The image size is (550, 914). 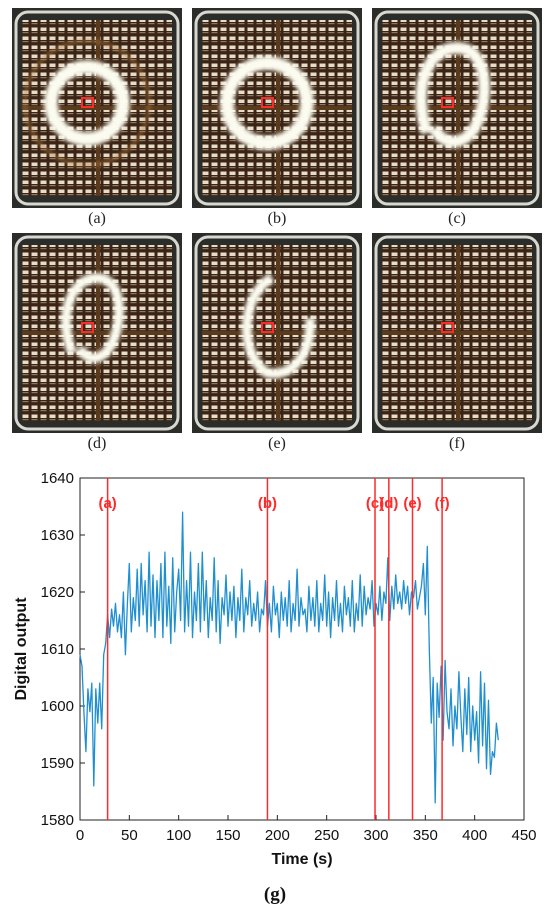 What do you see at coordinates (97, 218) in the screenshot?
I see `panel-label: (a)` at bounding box center [97, 218].